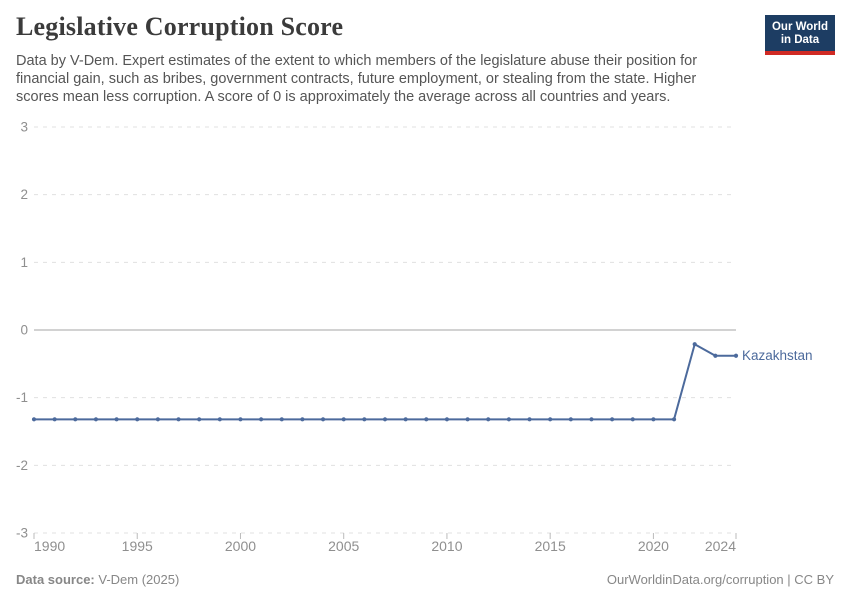 The image size is (850, 600). What do you see at coordinates (799, 27) in the screenshot?
I see `owid-logo-line1: Our World` at bounding box center [799, 27].